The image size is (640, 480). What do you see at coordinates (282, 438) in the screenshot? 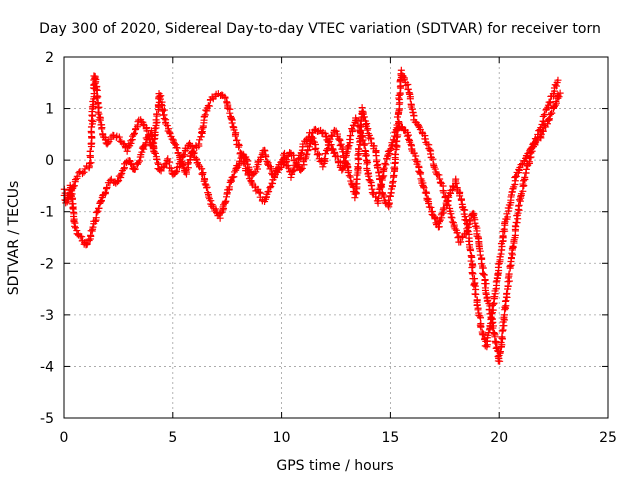
I see `x-tick-label: 10` at bounding box center [282, 438].